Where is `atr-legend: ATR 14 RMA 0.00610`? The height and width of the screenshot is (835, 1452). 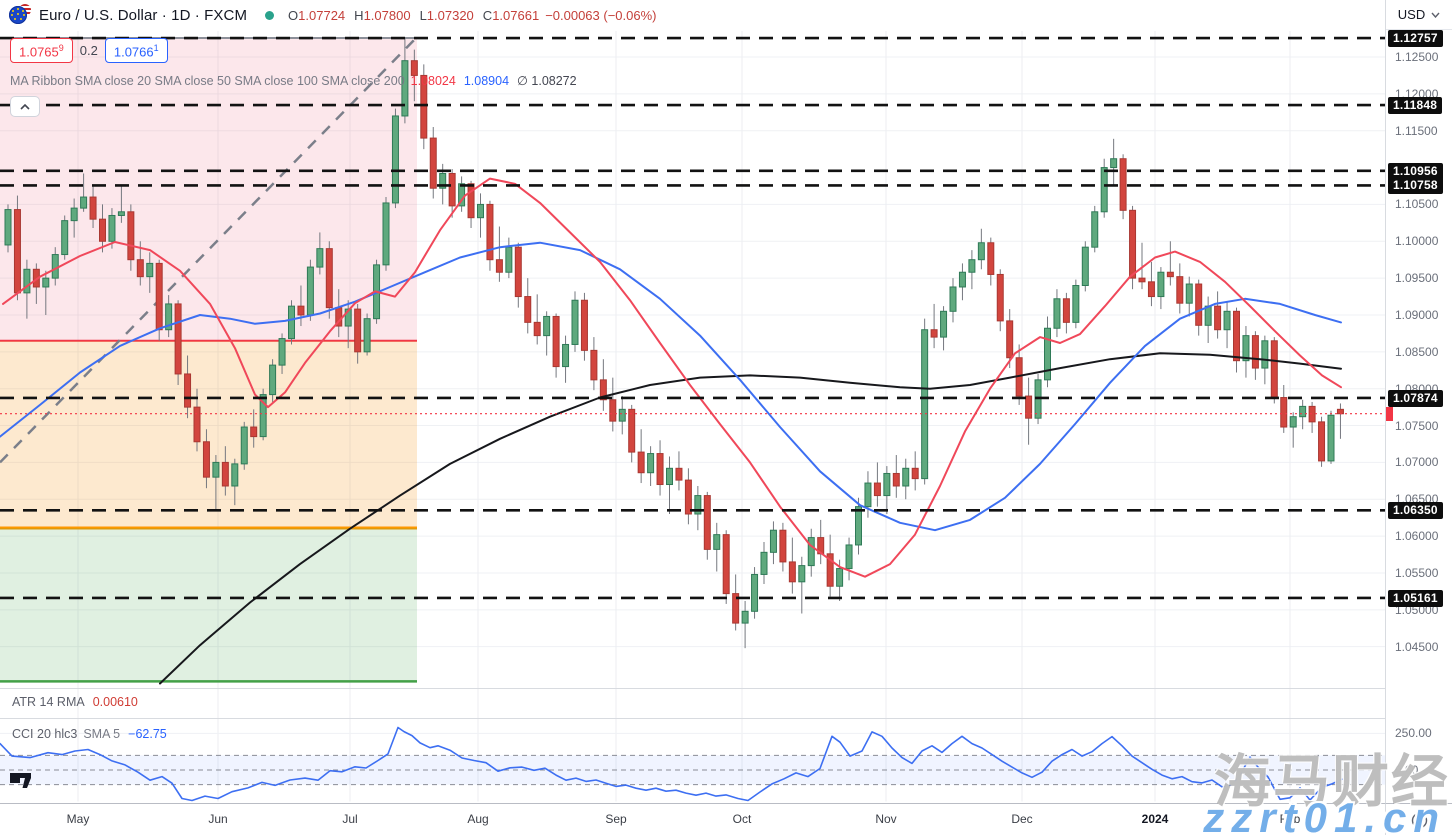 atr-legend: ATR 14 RMA 0.00610 is located at coordinates (75, 702).